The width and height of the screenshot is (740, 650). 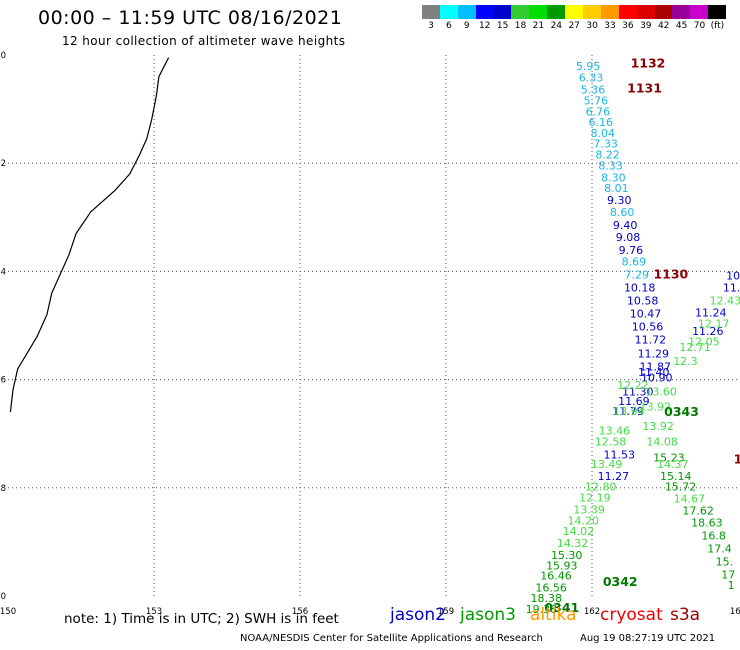 What do you see at coordinates (3, 56) in the screenshot?
I see `lat-tick-label: -30` at bounding box center [3, 56].